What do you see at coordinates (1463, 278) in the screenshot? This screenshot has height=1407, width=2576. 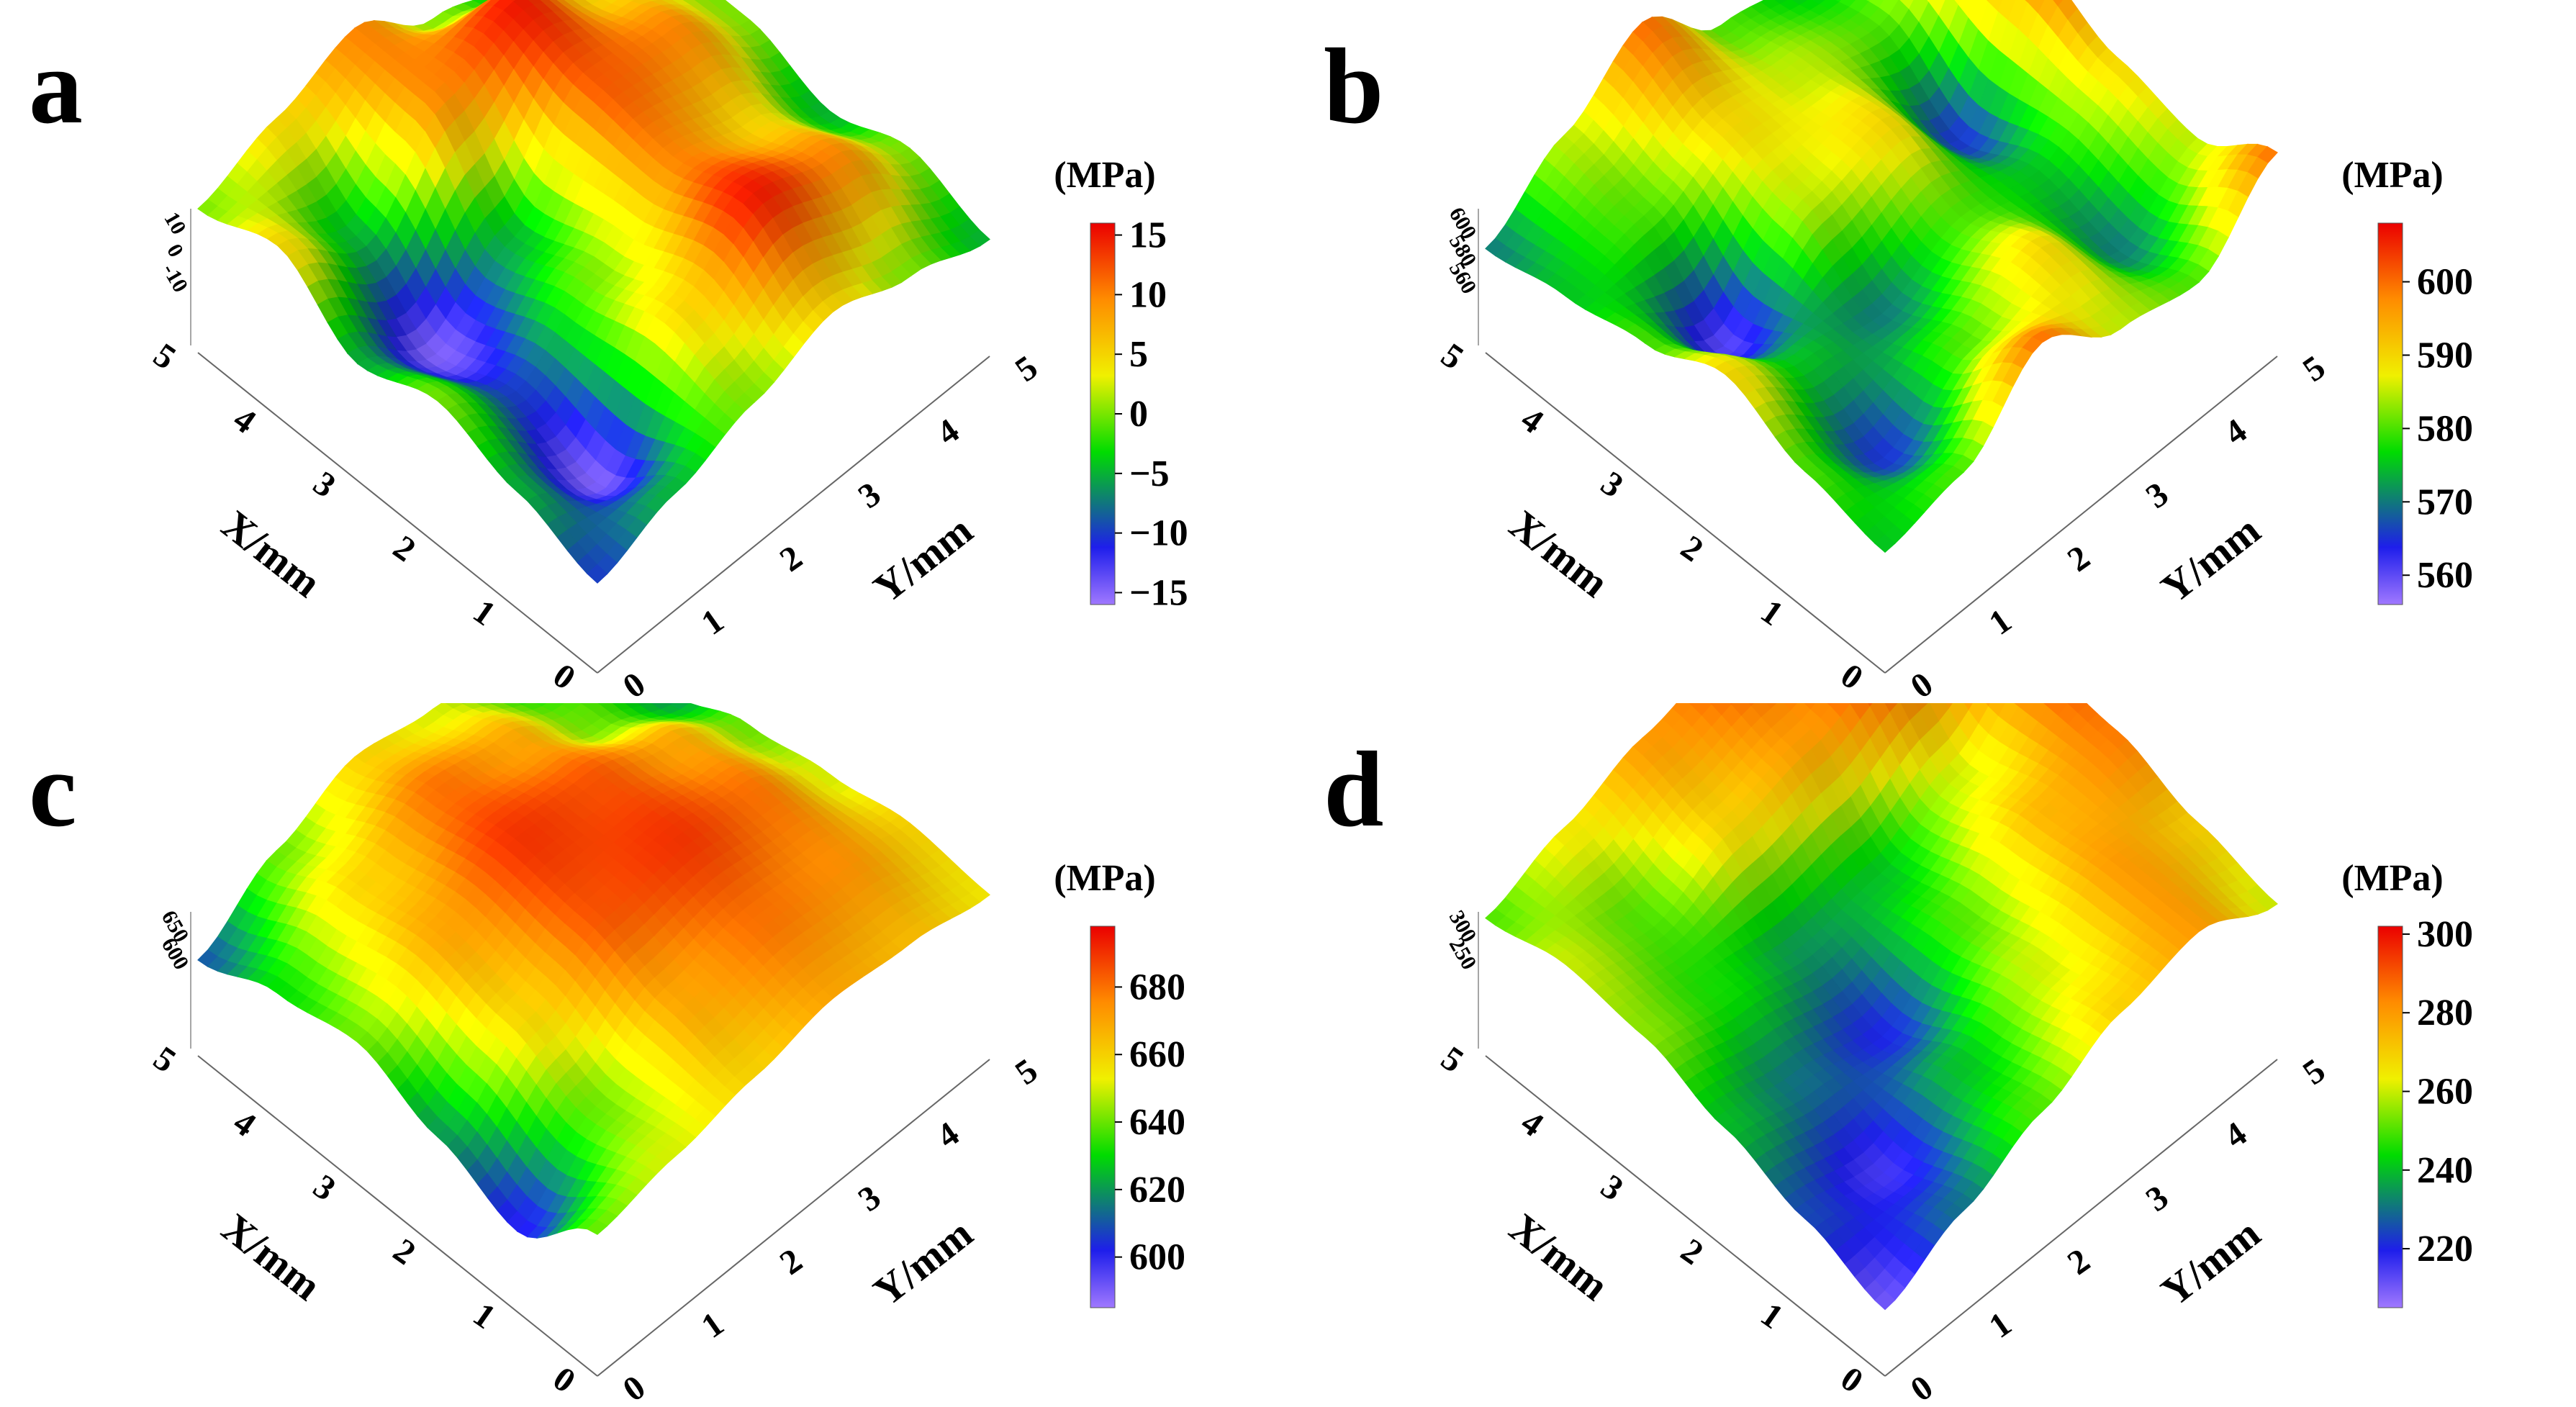 I see `z-tick-label: 560` at bounding box center [1463, 278].